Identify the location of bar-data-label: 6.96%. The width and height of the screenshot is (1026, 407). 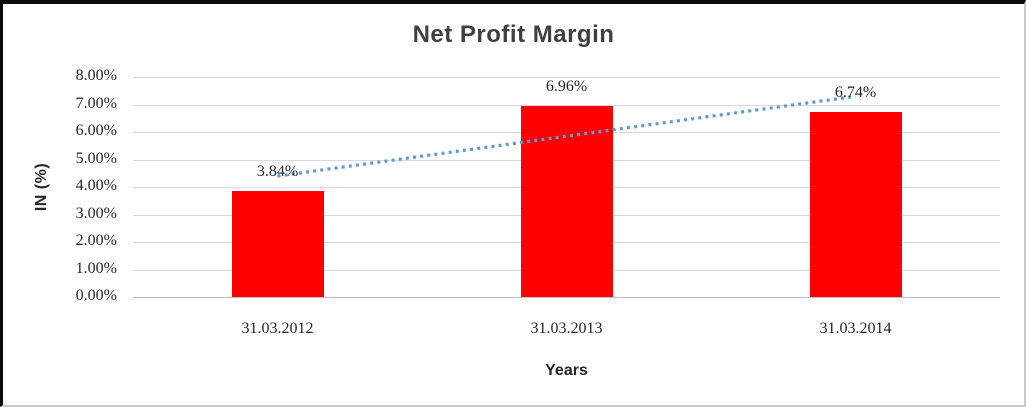
(566, 86).